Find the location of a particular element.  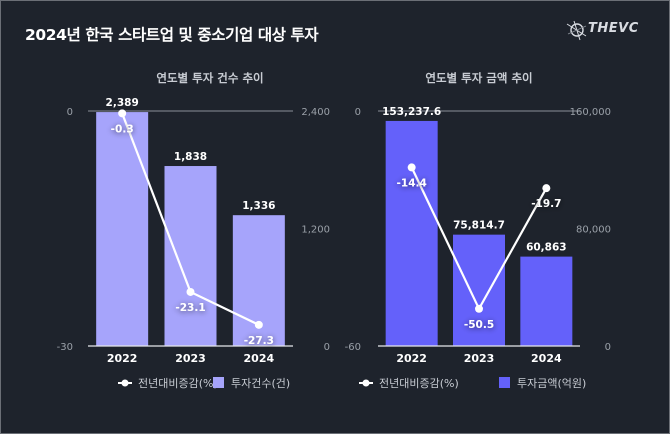

logo-text: THEVC is located at coordinates (613, 28).